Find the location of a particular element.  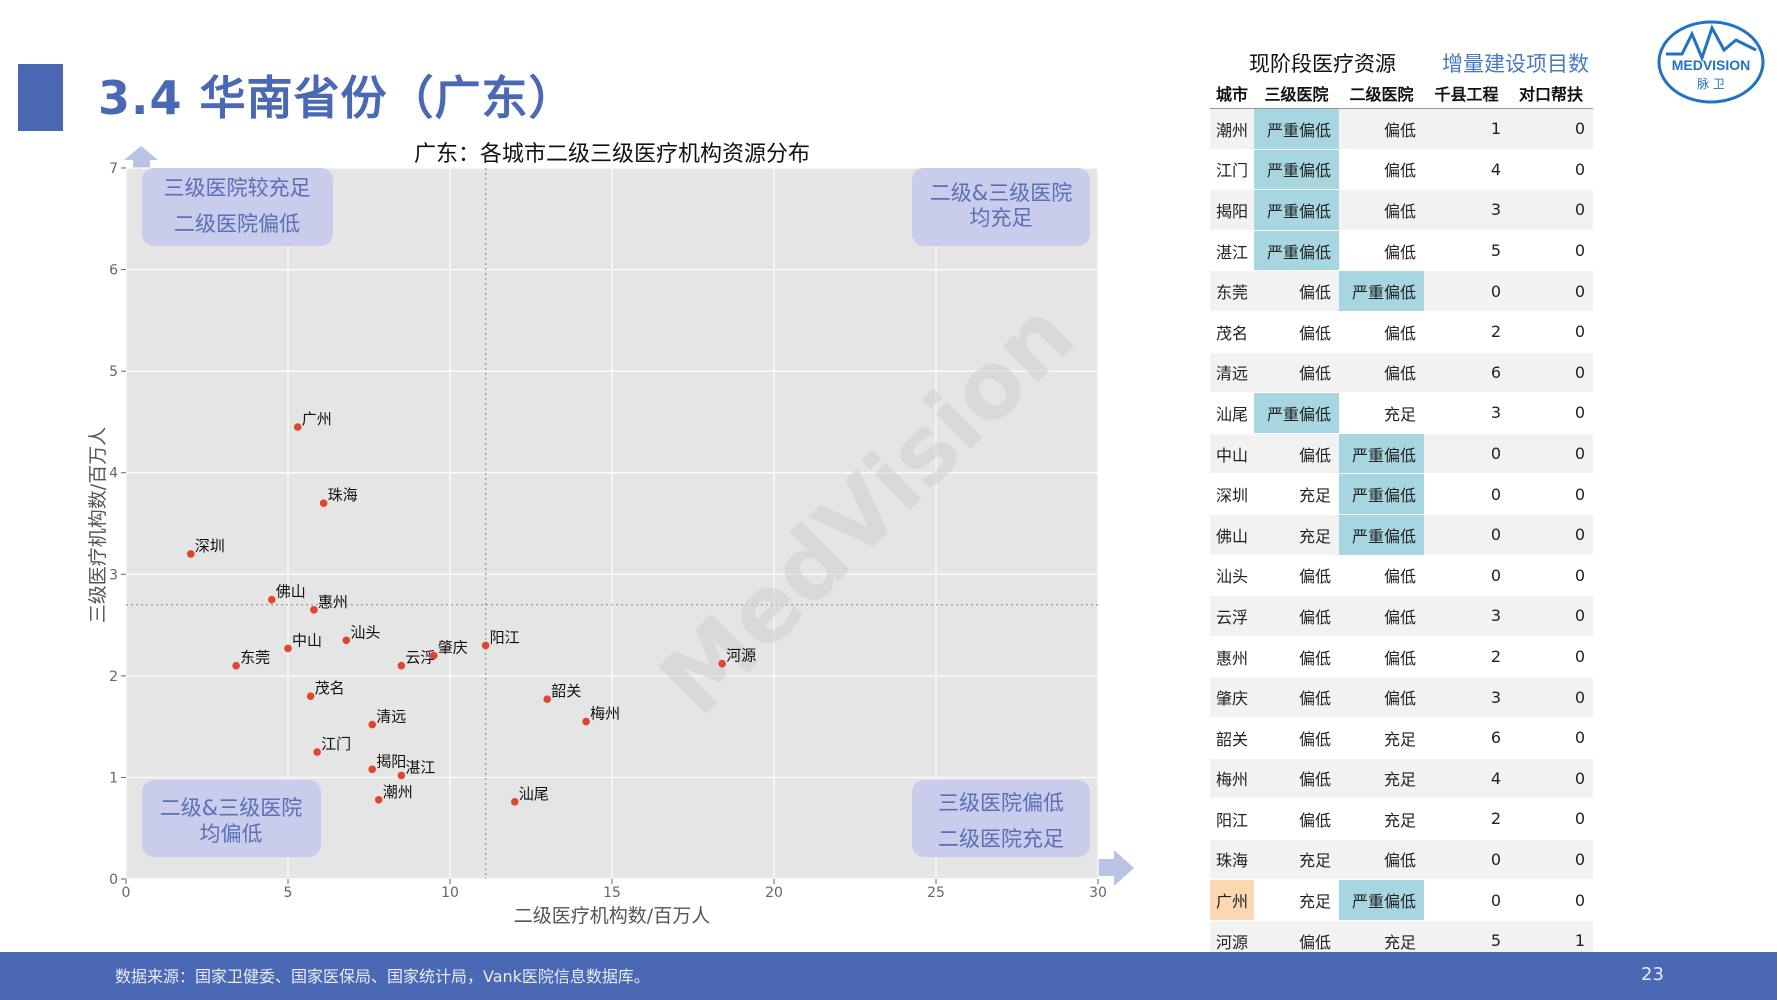

cell-city: 汕头 is located at coordinates (1232, 576).